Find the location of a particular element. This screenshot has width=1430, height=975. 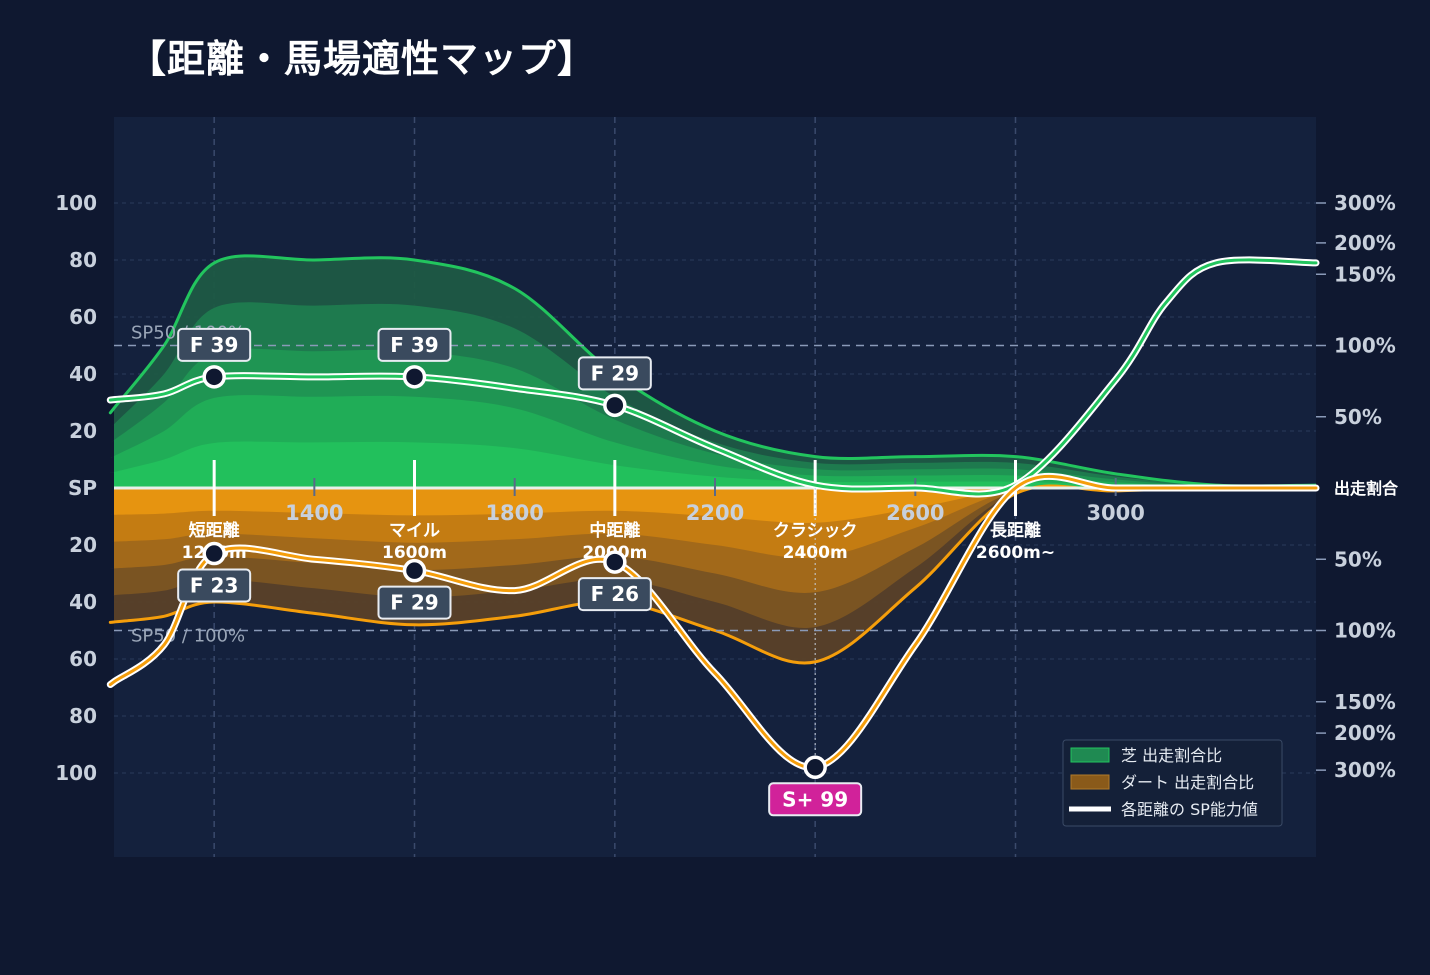

category-distance: 1600m is located at coordinates (414, 553).